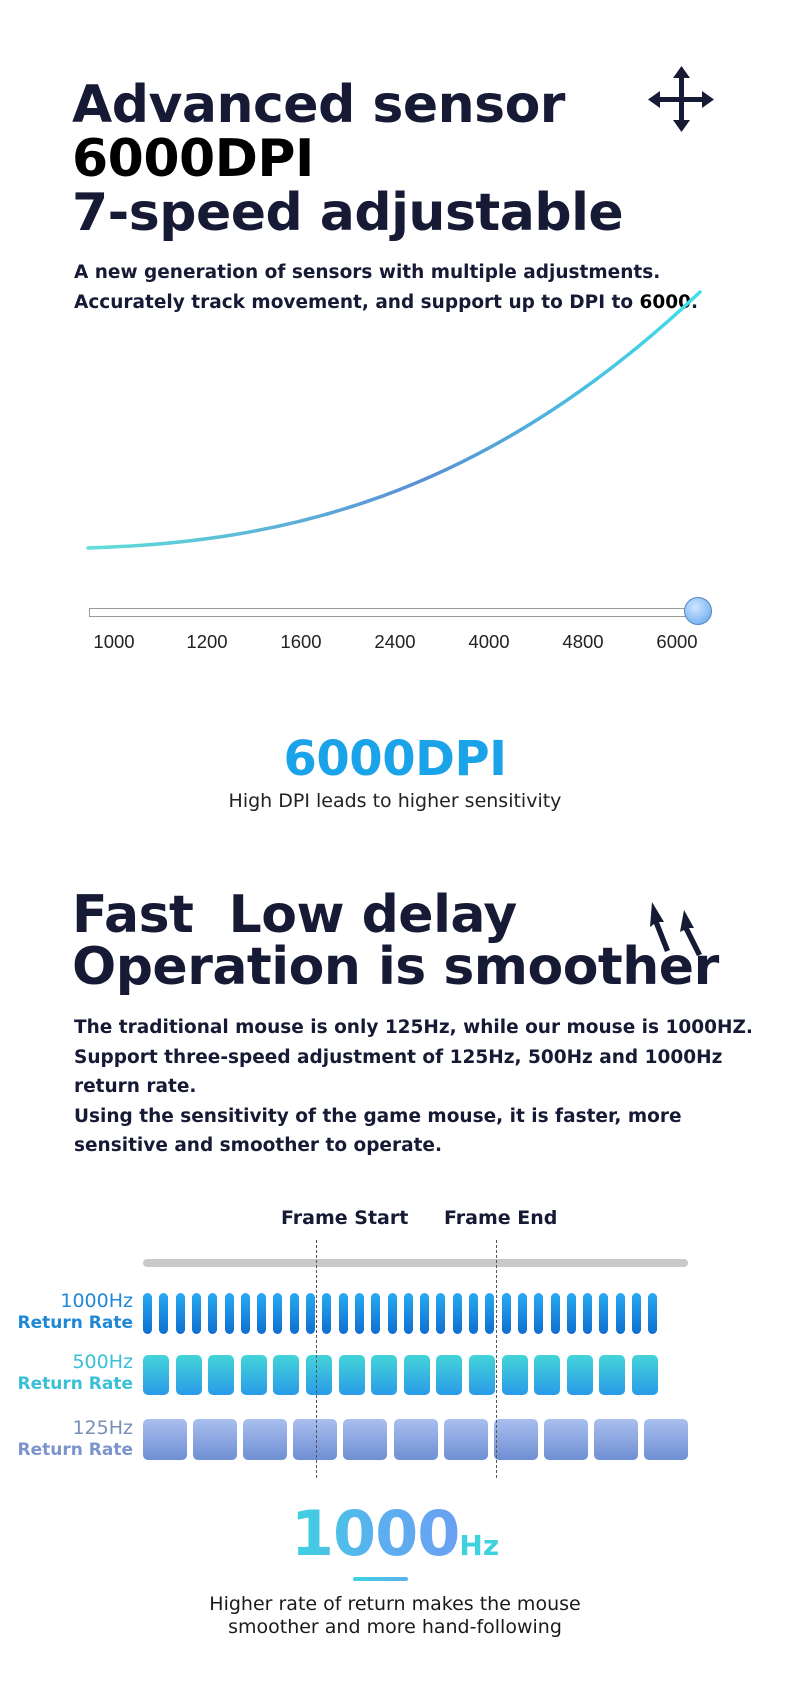  What do you see at coordinates (258, 1146) in the screenshot?
I see `section2-desc-line: sensitive and smoother to operate.` at bounding box center [258, 1146].